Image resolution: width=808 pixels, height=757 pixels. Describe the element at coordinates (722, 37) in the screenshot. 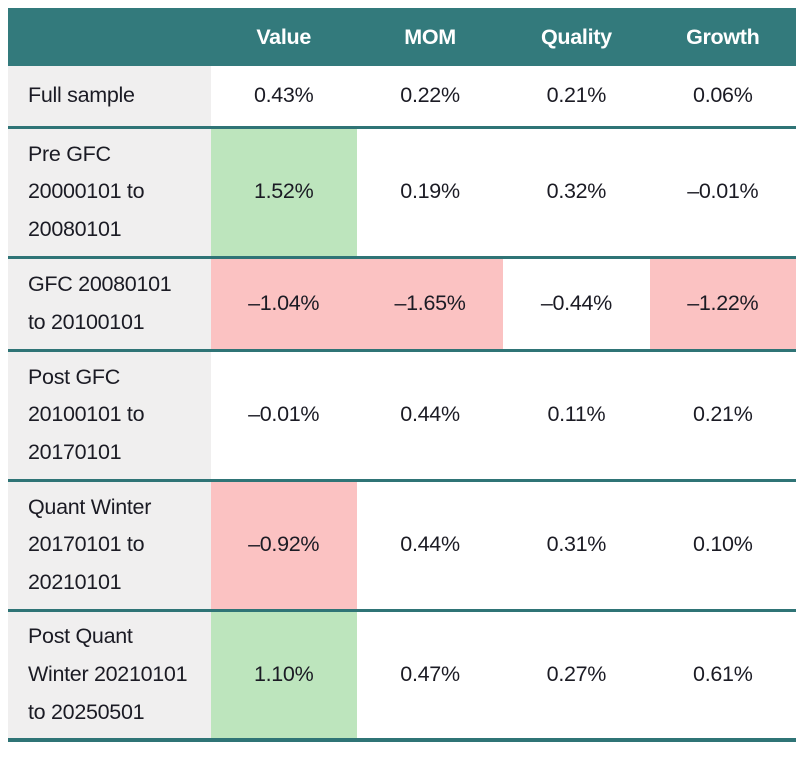

I see `column-header-growth: Growth` at that location.